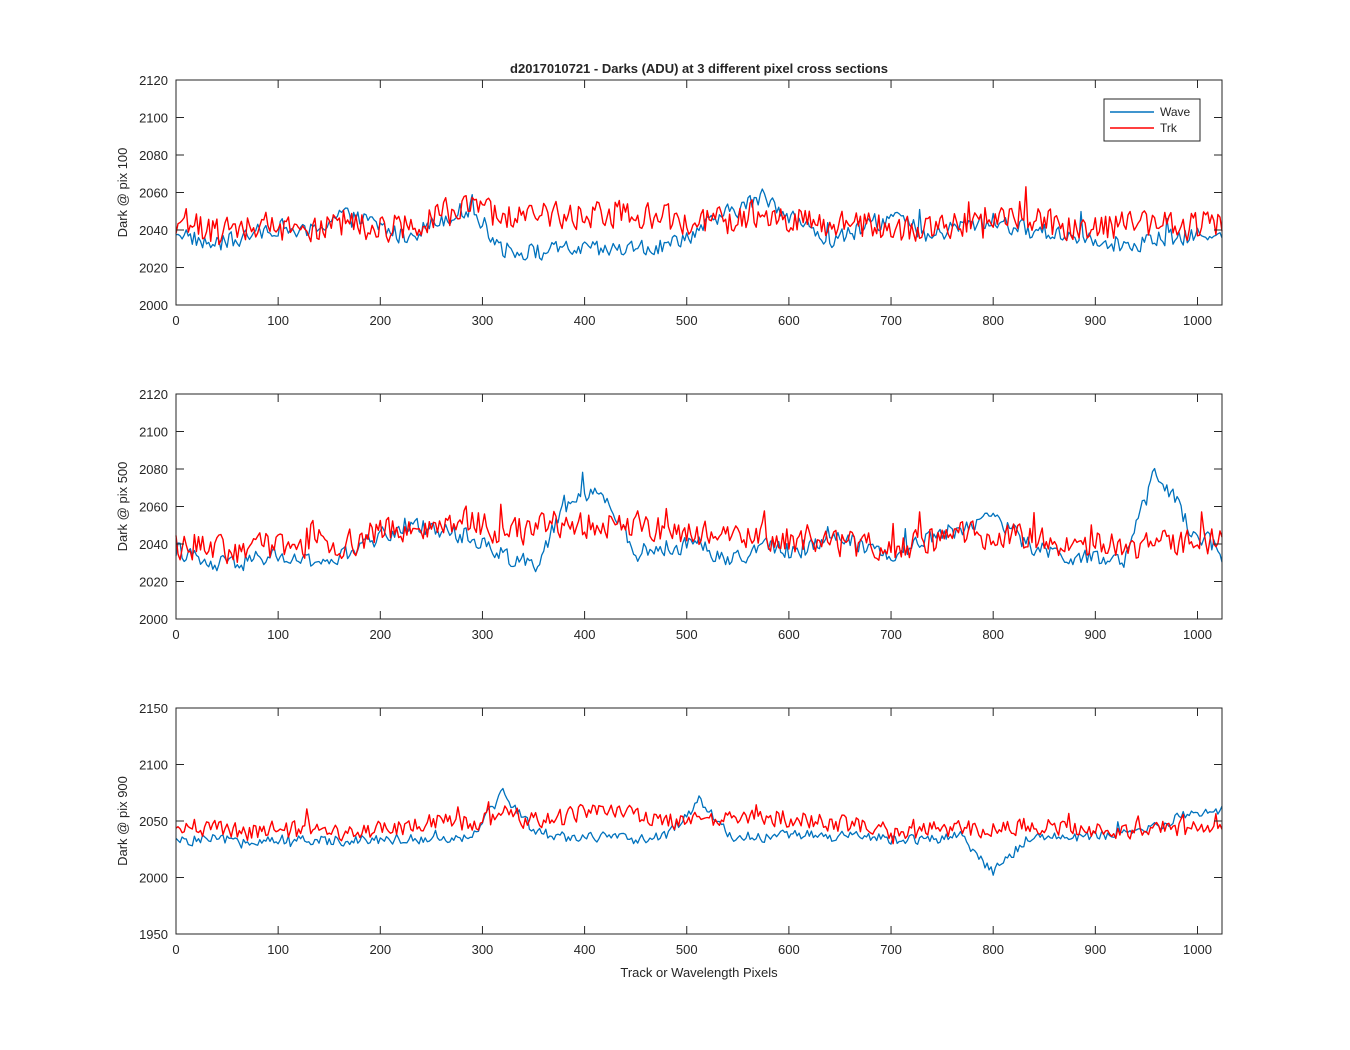  I want to click on y-tick-label: 1950, so click(153, 934).